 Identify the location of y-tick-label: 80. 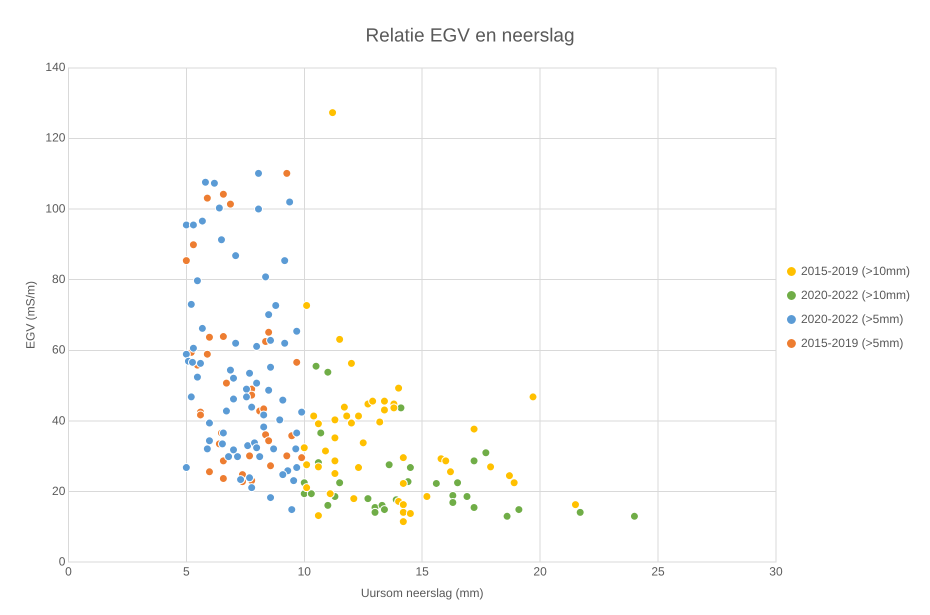
(59, 279).